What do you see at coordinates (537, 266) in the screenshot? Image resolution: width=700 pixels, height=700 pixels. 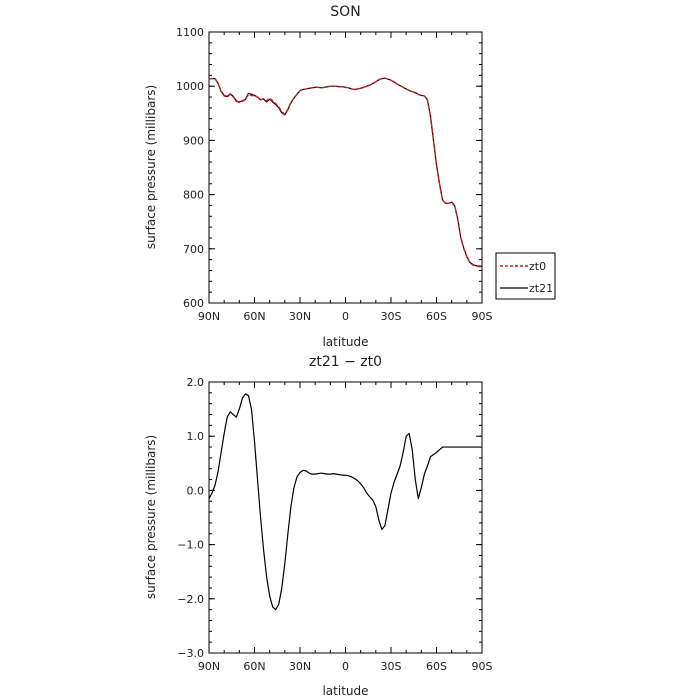 I see `legend-label-zt0: zt0` at bounding box center [537, 266].